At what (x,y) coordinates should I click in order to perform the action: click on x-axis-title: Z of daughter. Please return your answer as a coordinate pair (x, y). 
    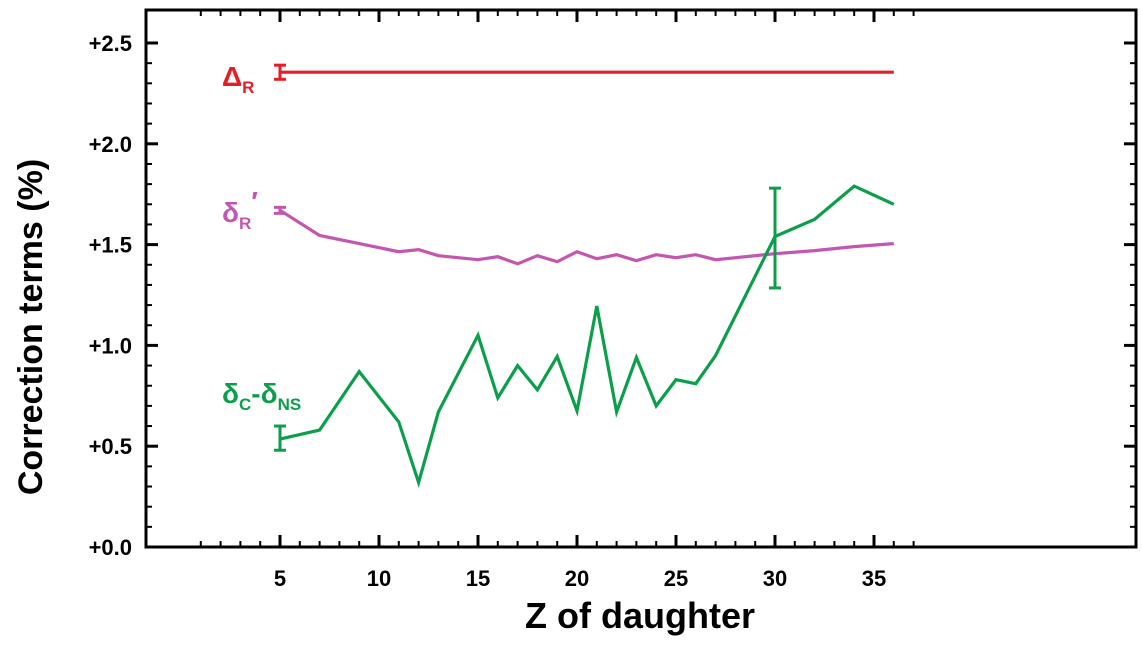
    Looking at the image, I should click on (640, 615).